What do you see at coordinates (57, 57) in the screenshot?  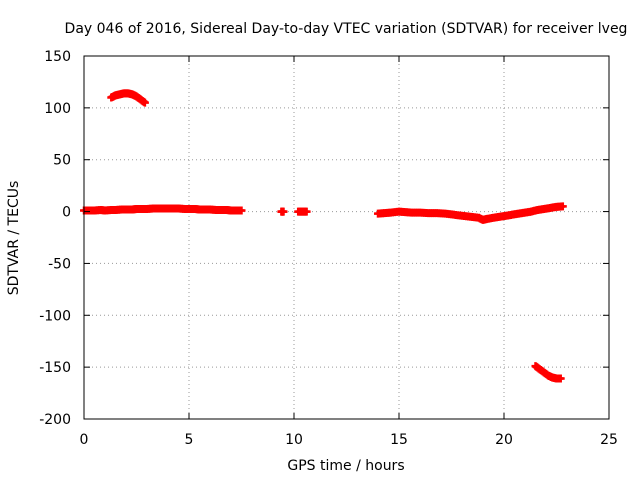 I see `y-tick-label: 150` at bounding box center [57, 57].